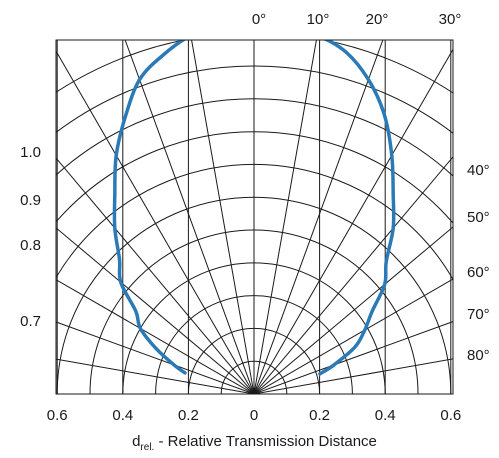 The height and width of the screenshot is (458, 499). What do you see at coordinates (478, 272) in the screenshot?
I see `angle-tick-label: 60°` at bounding box center [478, 272].